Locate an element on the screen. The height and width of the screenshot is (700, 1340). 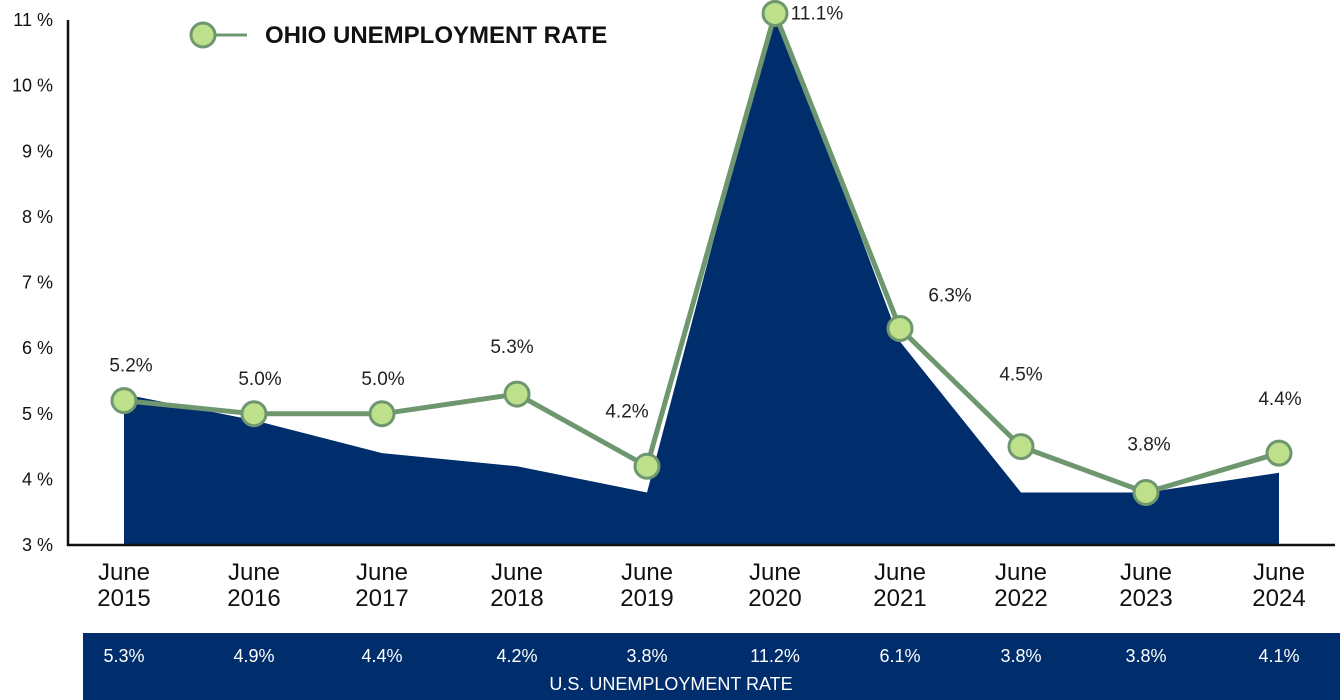
legend-label: OHIO UNEMPLOYMENT RATE is located at coordinates (436, 35).